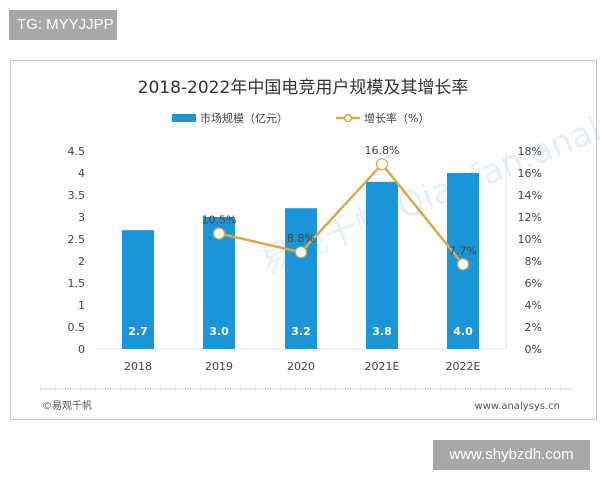 Image resolution: width=600 pixels, height=480 pixels. I want to click on growth-marker-2019, so click(219, 233).